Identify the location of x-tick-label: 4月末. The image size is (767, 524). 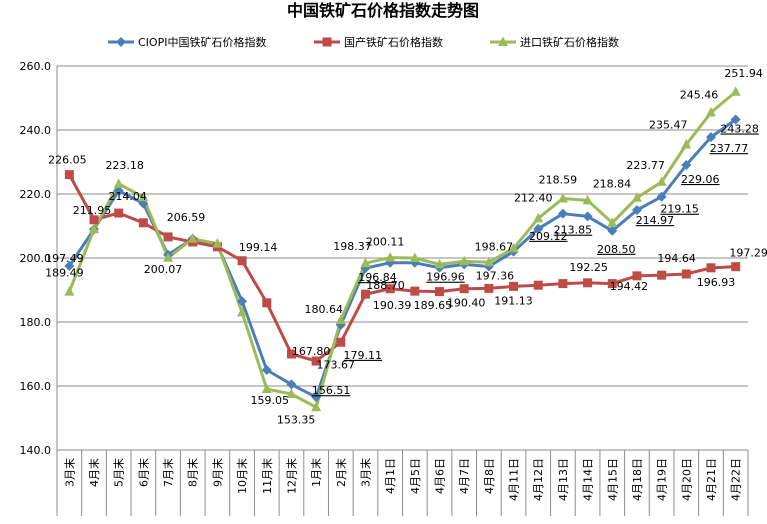
(94, 472).